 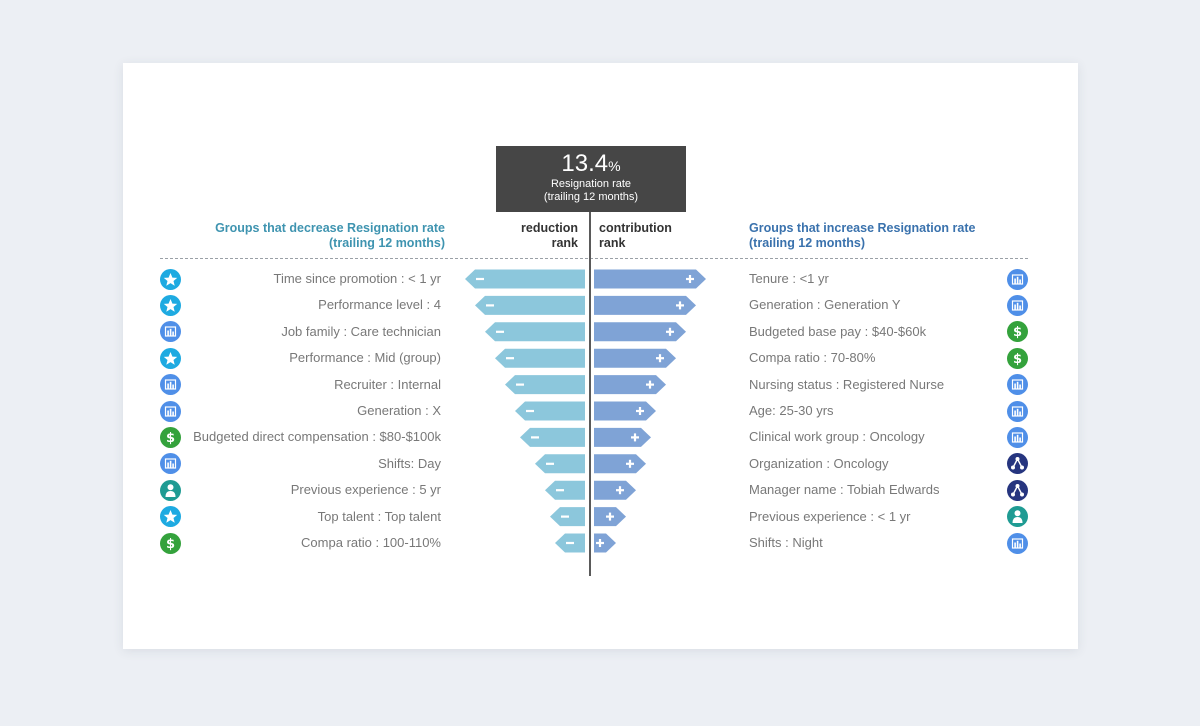 I want to click on reduction-group-label: Previous experience : 5 yr, so click(x=365, y=490).